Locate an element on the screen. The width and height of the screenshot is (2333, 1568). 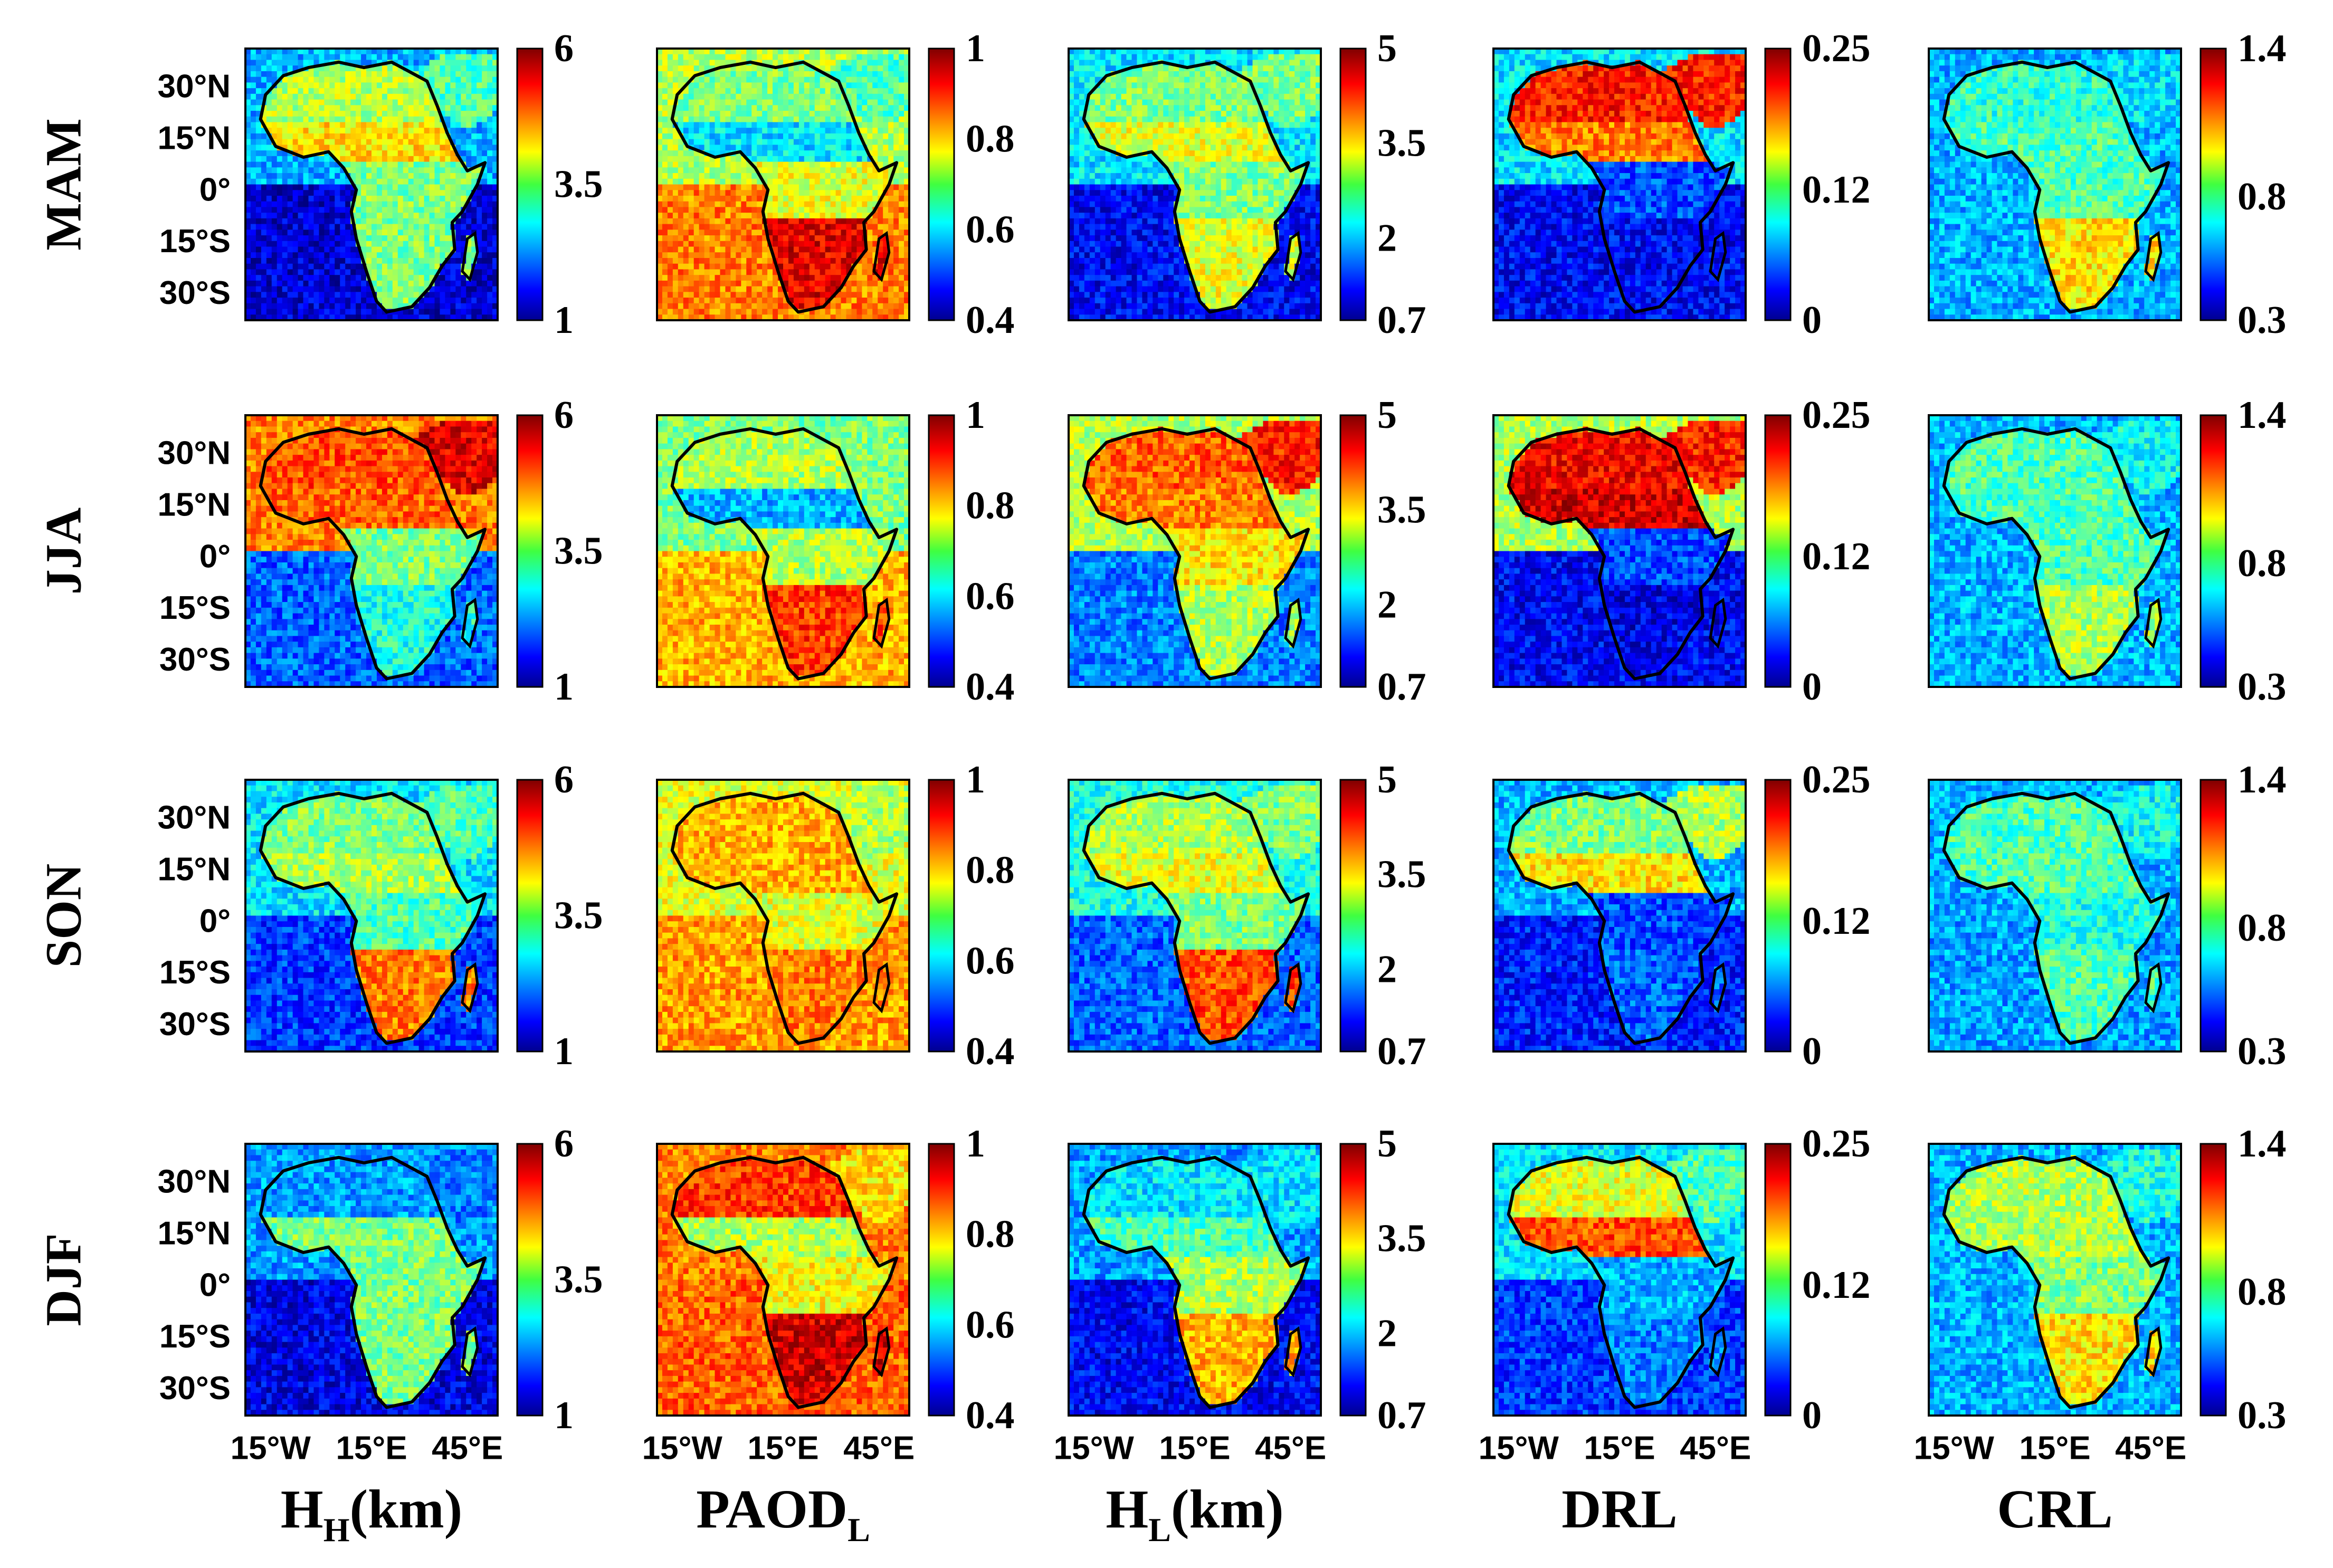
lat-tick-label: 15°N is located at coordinates (194, 504).